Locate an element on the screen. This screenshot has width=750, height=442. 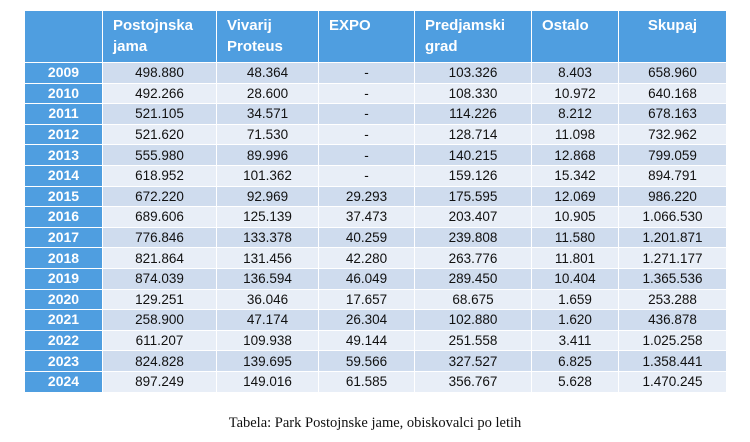
cell-skupaj: 1.271.177 is located at coordinates (672, 258).